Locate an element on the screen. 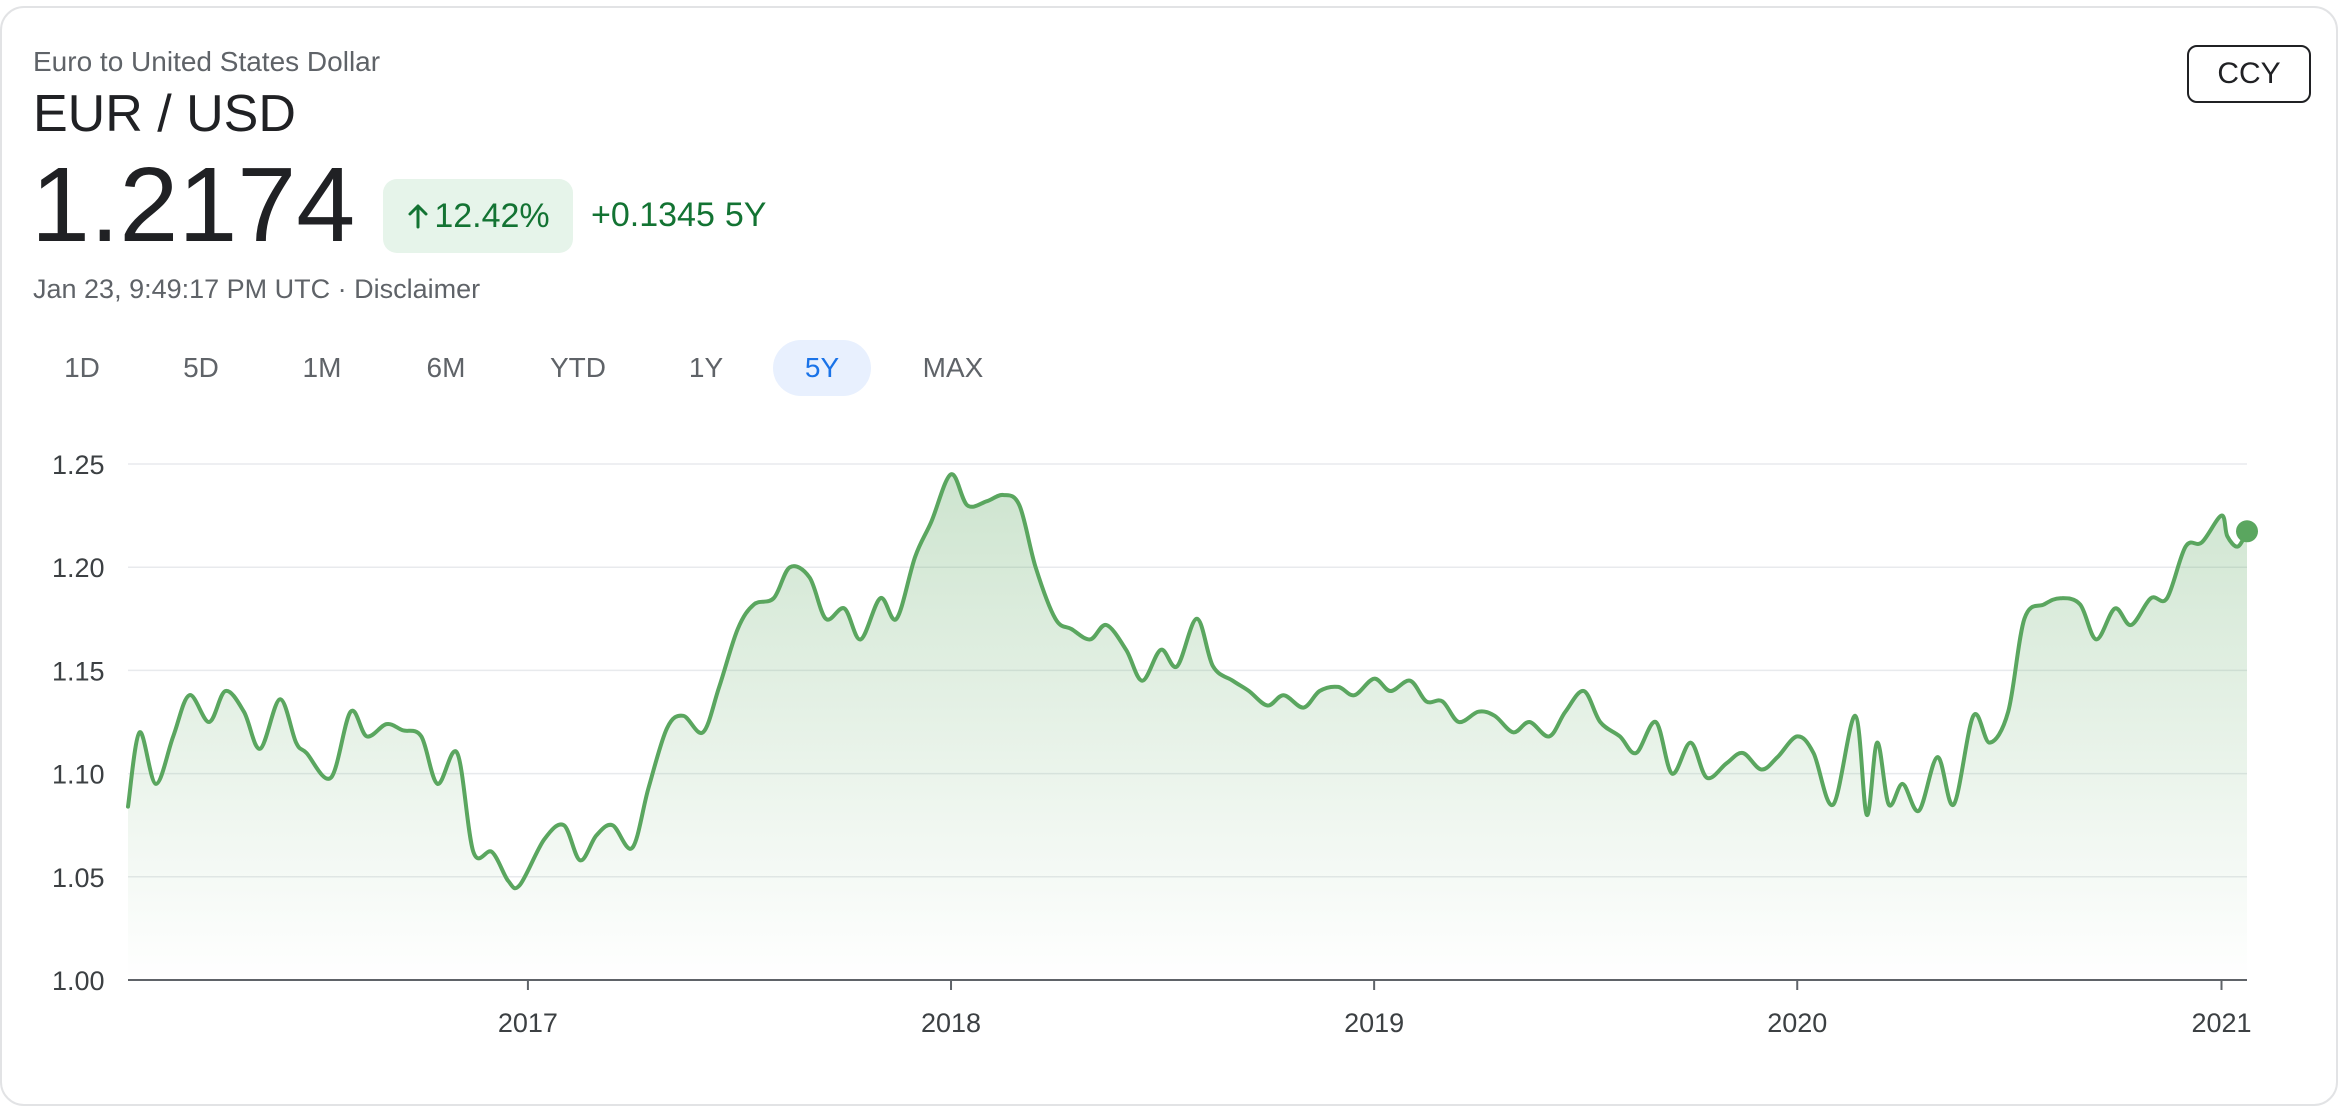 This screenshot has width=2346, height=1106. range-tab-1d: 1D is located at coordinates (82, 367).